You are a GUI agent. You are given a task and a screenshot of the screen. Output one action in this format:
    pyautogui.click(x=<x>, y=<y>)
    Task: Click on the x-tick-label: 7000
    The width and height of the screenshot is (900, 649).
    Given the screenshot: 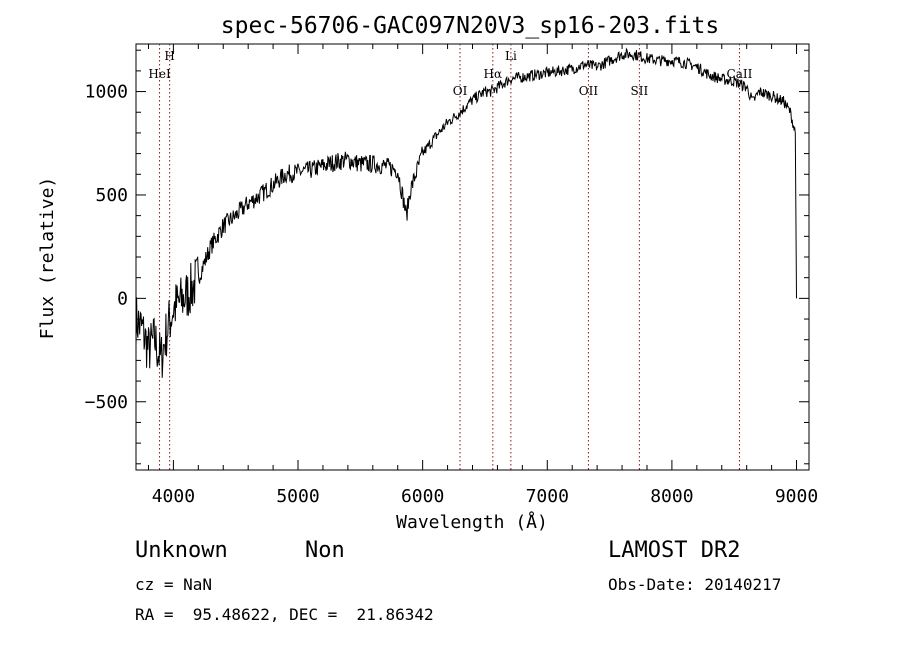 What is the action you would take?
    pyautogui.click(x=547, y=496)
    